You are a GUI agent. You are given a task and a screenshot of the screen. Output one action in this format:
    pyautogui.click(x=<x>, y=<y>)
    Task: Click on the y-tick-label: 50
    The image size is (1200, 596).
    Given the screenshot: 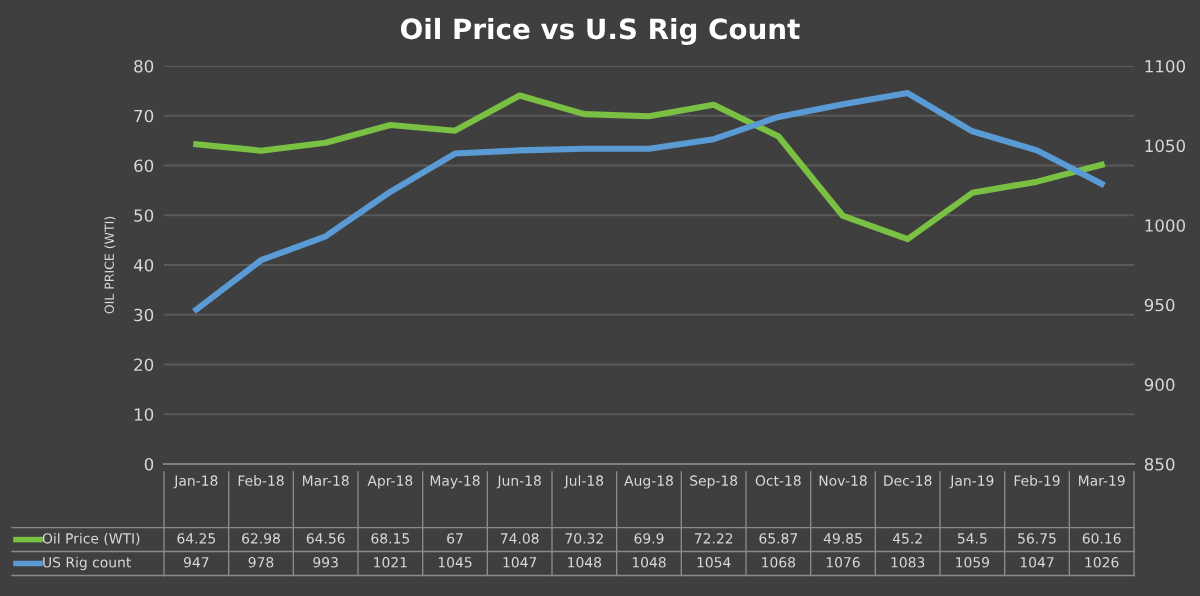 What is the action you would take?
    pyautogui.click(x=144, y=215)
    